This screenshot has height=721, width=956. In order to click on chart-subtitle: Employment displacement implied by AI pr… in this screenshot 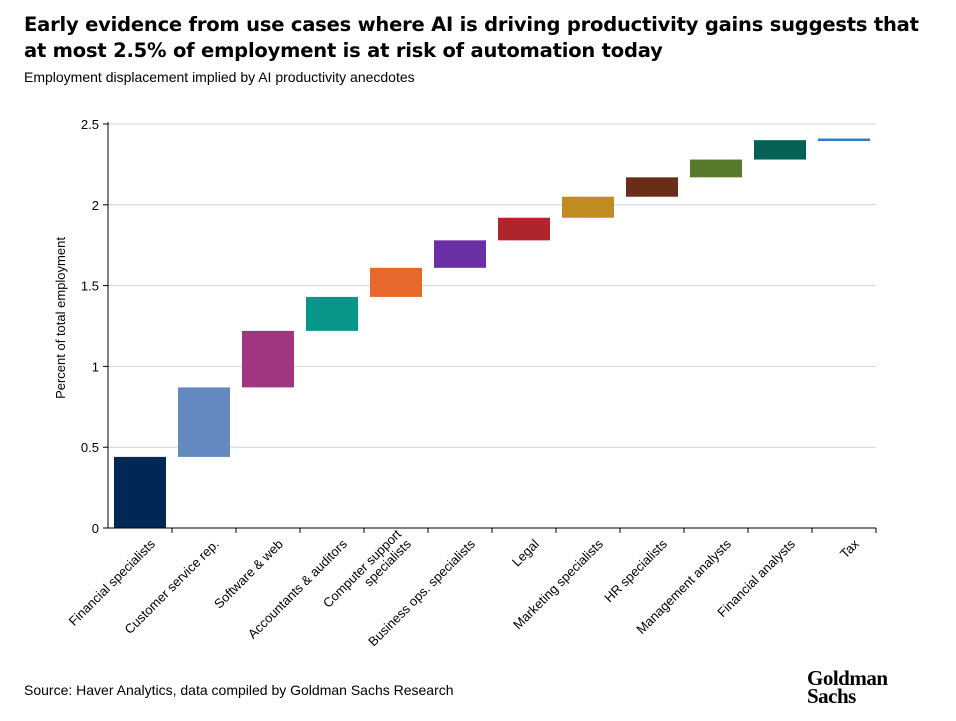, I will do `click(219, 77)`.